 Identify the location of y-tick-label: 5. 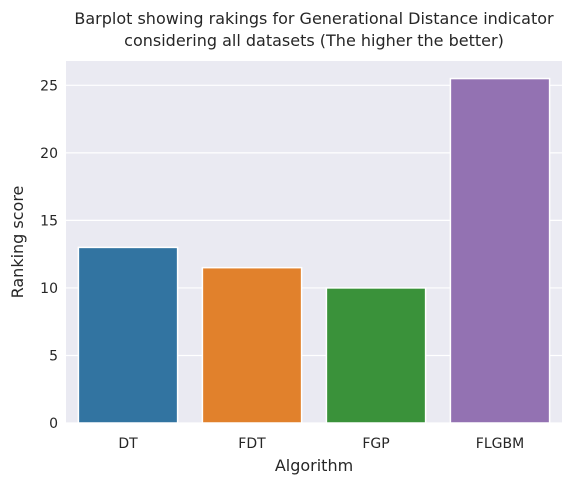
(53, 356).